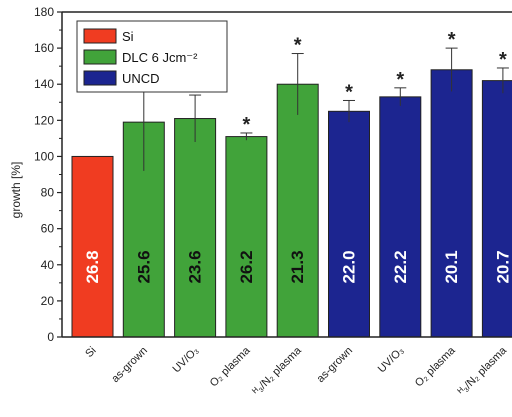  What do you see at coordinates (349, 266) in the screenshot?
I see `bar-value-label: 22.0` at bounding box center [349, 266].